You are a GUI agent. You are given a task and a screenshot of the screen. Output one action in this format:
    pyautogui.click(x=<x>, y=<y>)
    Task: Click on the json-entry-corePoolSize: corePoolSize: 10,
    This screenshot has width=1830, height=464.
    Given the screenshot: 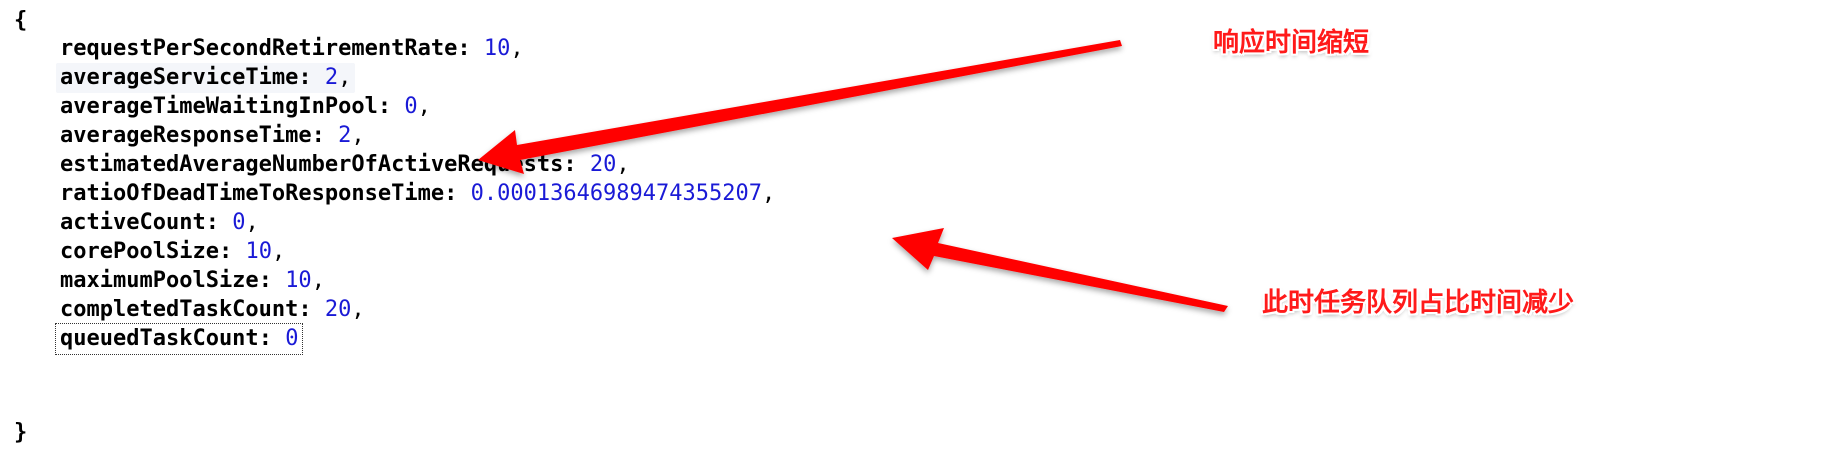 What is the action you would take?
    pyautogui.click(x=173, y=251)
    